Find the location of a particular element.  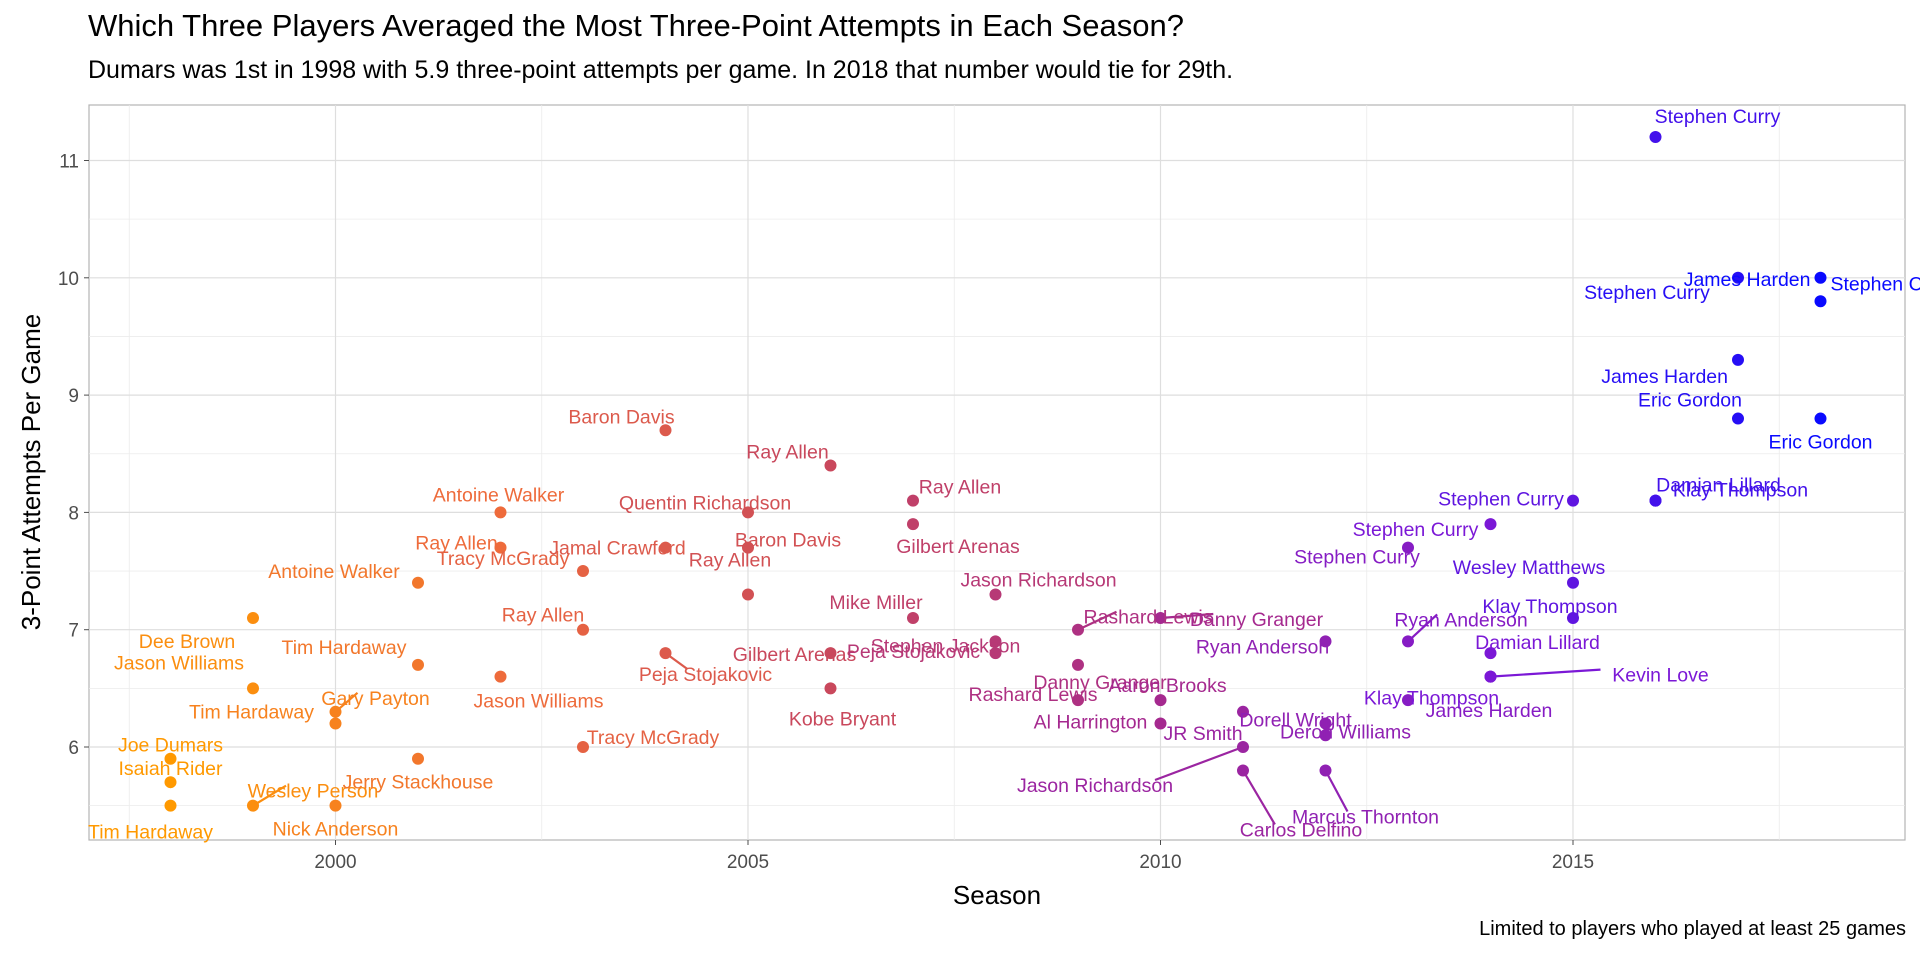

point-label: Ryan Anderson is located at coordinates (1460, 620).